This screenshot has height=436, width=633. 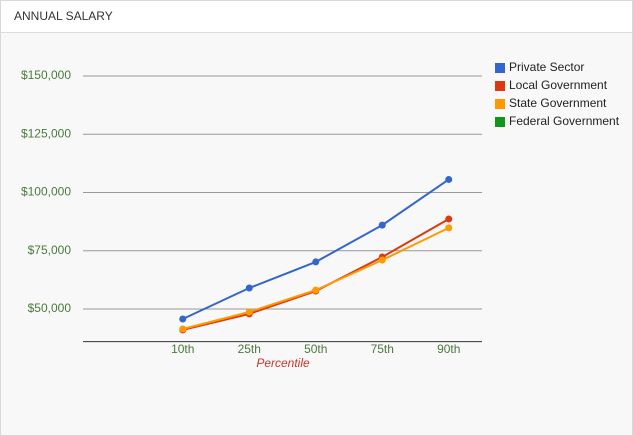 What do you see at coordinates (46, 133) in the screenshot?
I see `y-tick-label: $125,000` at bounding box center [46, 133].